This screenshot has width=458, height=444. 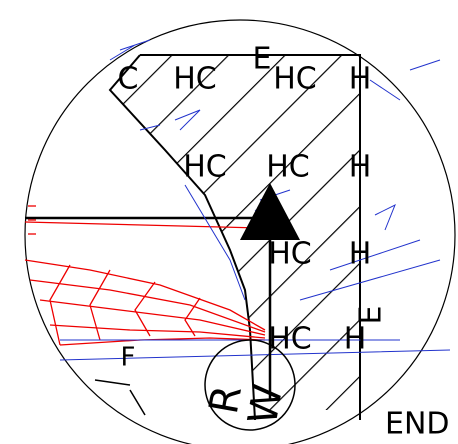 I want to click on label: W, so click(x=266, y=404).